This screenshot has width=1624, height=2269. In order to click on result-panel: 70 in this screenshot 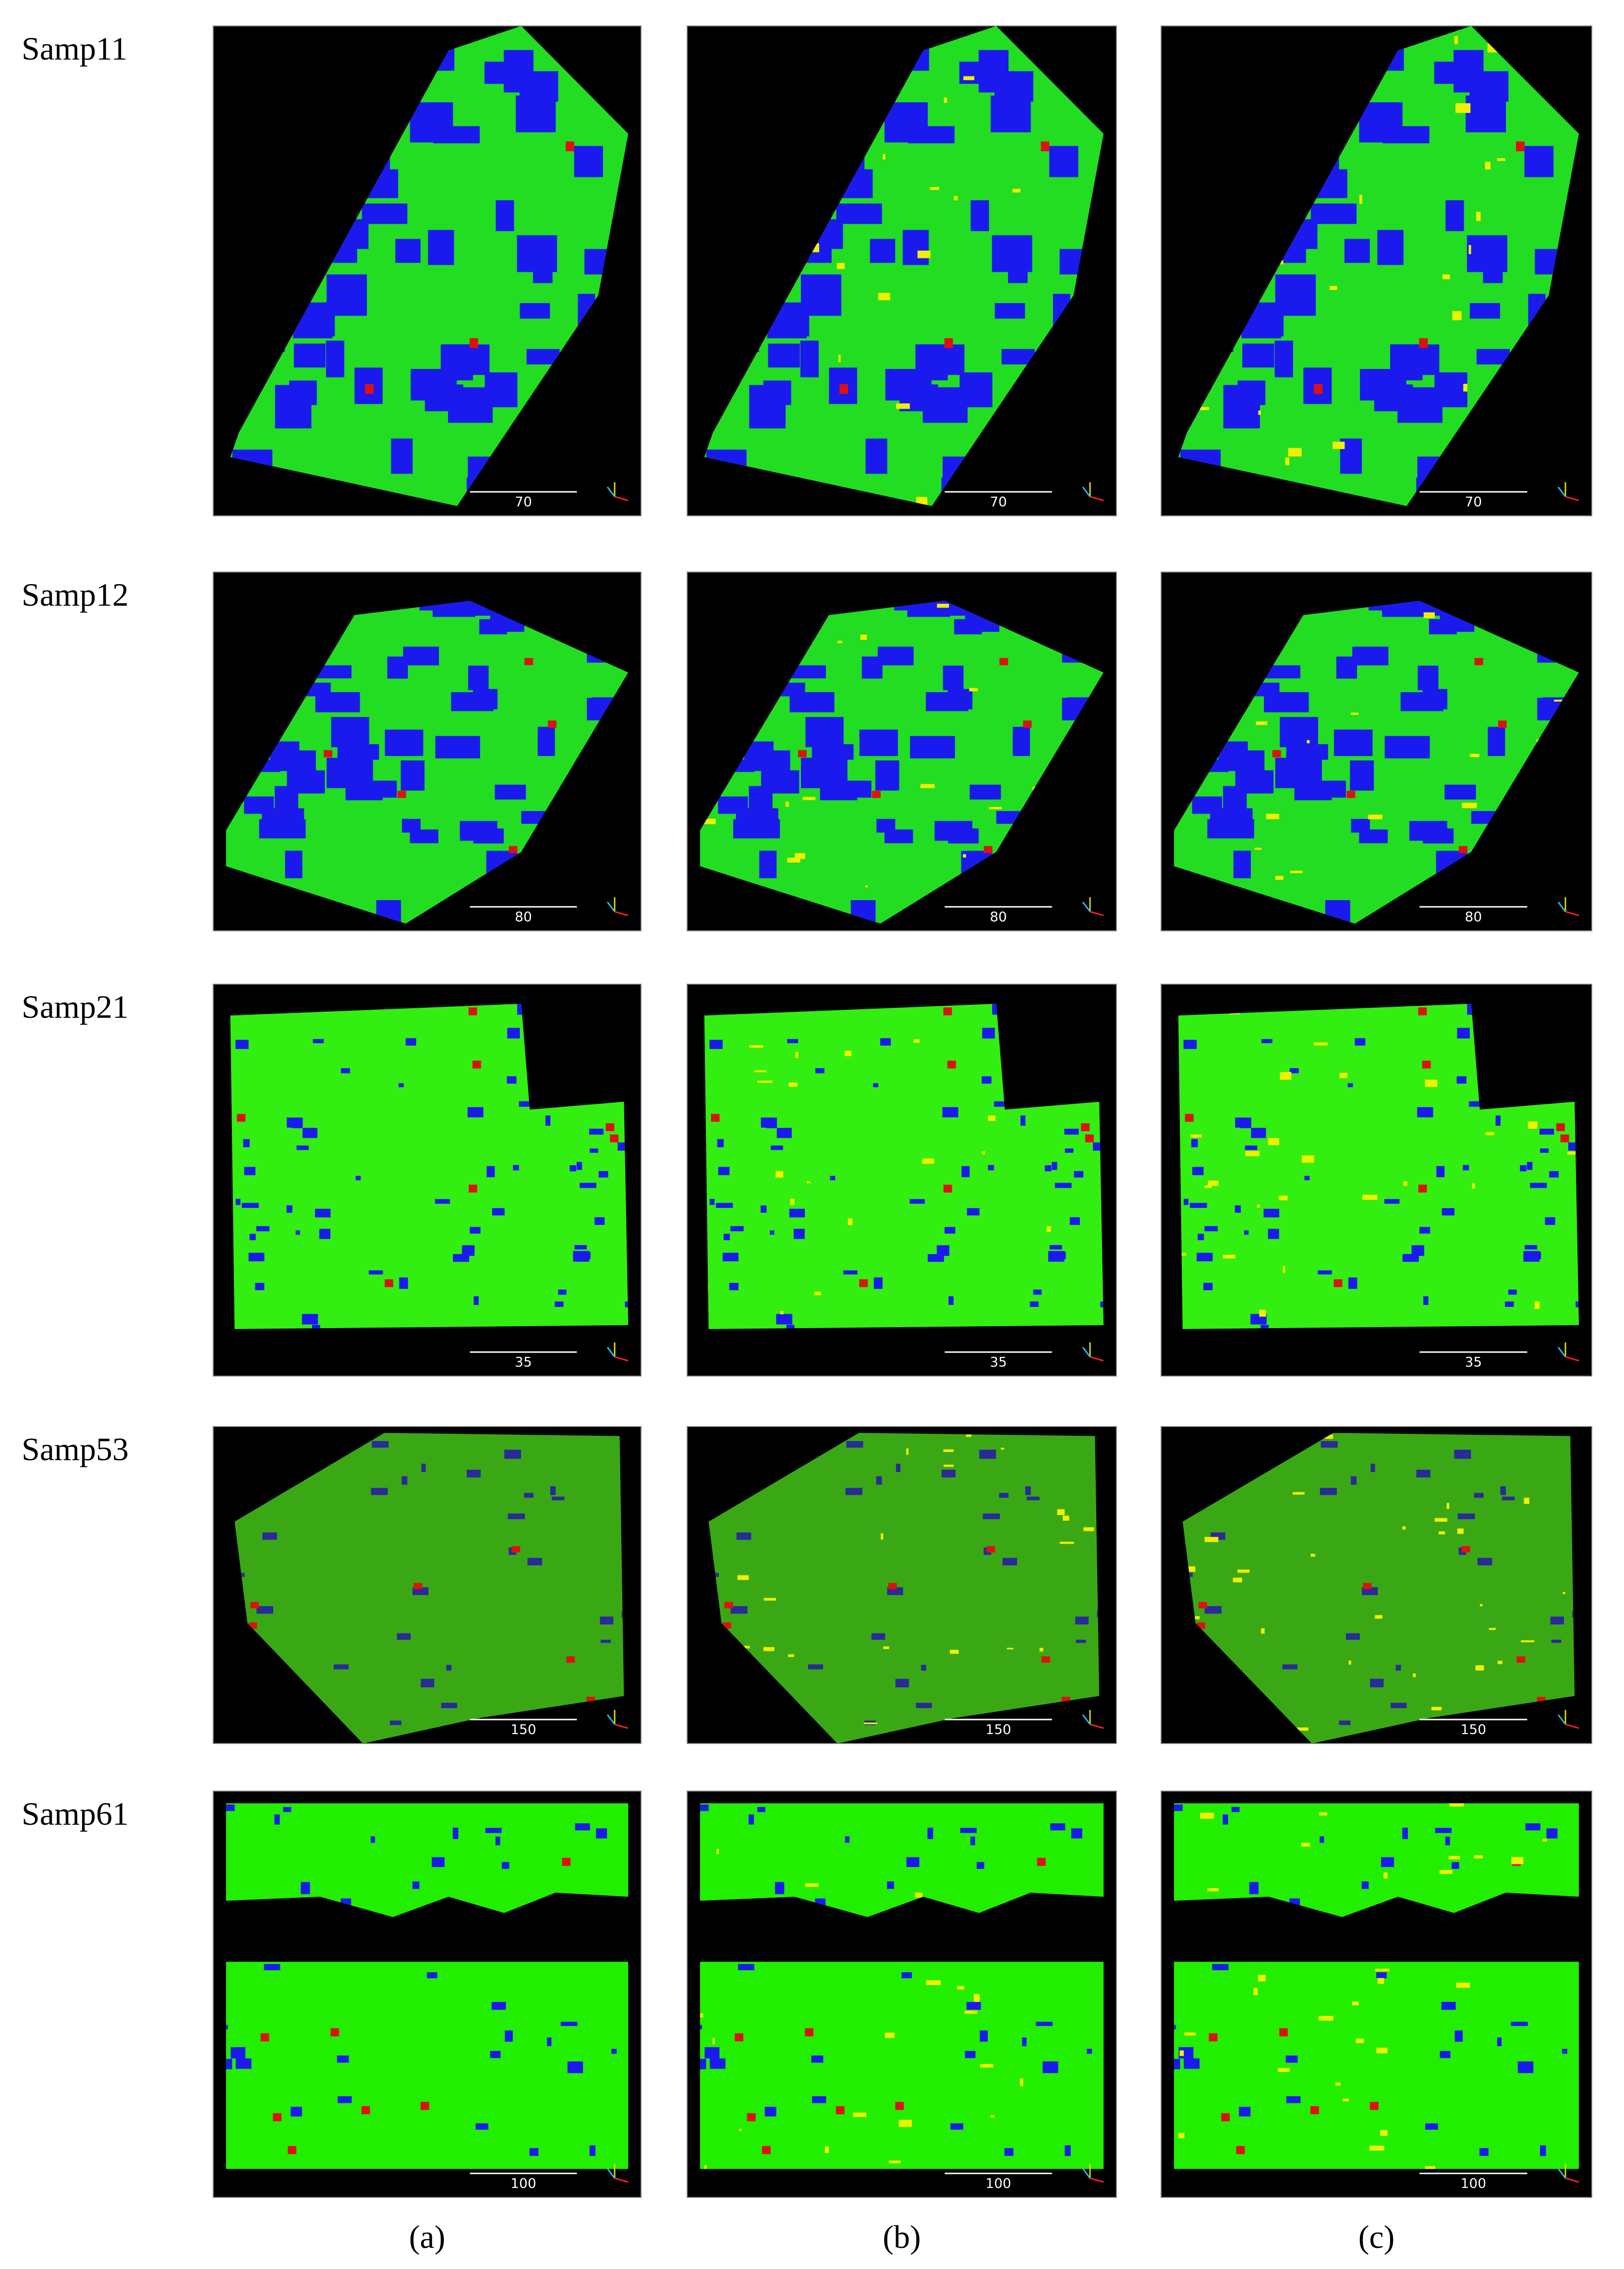, I will do `click(1376, 270)`.